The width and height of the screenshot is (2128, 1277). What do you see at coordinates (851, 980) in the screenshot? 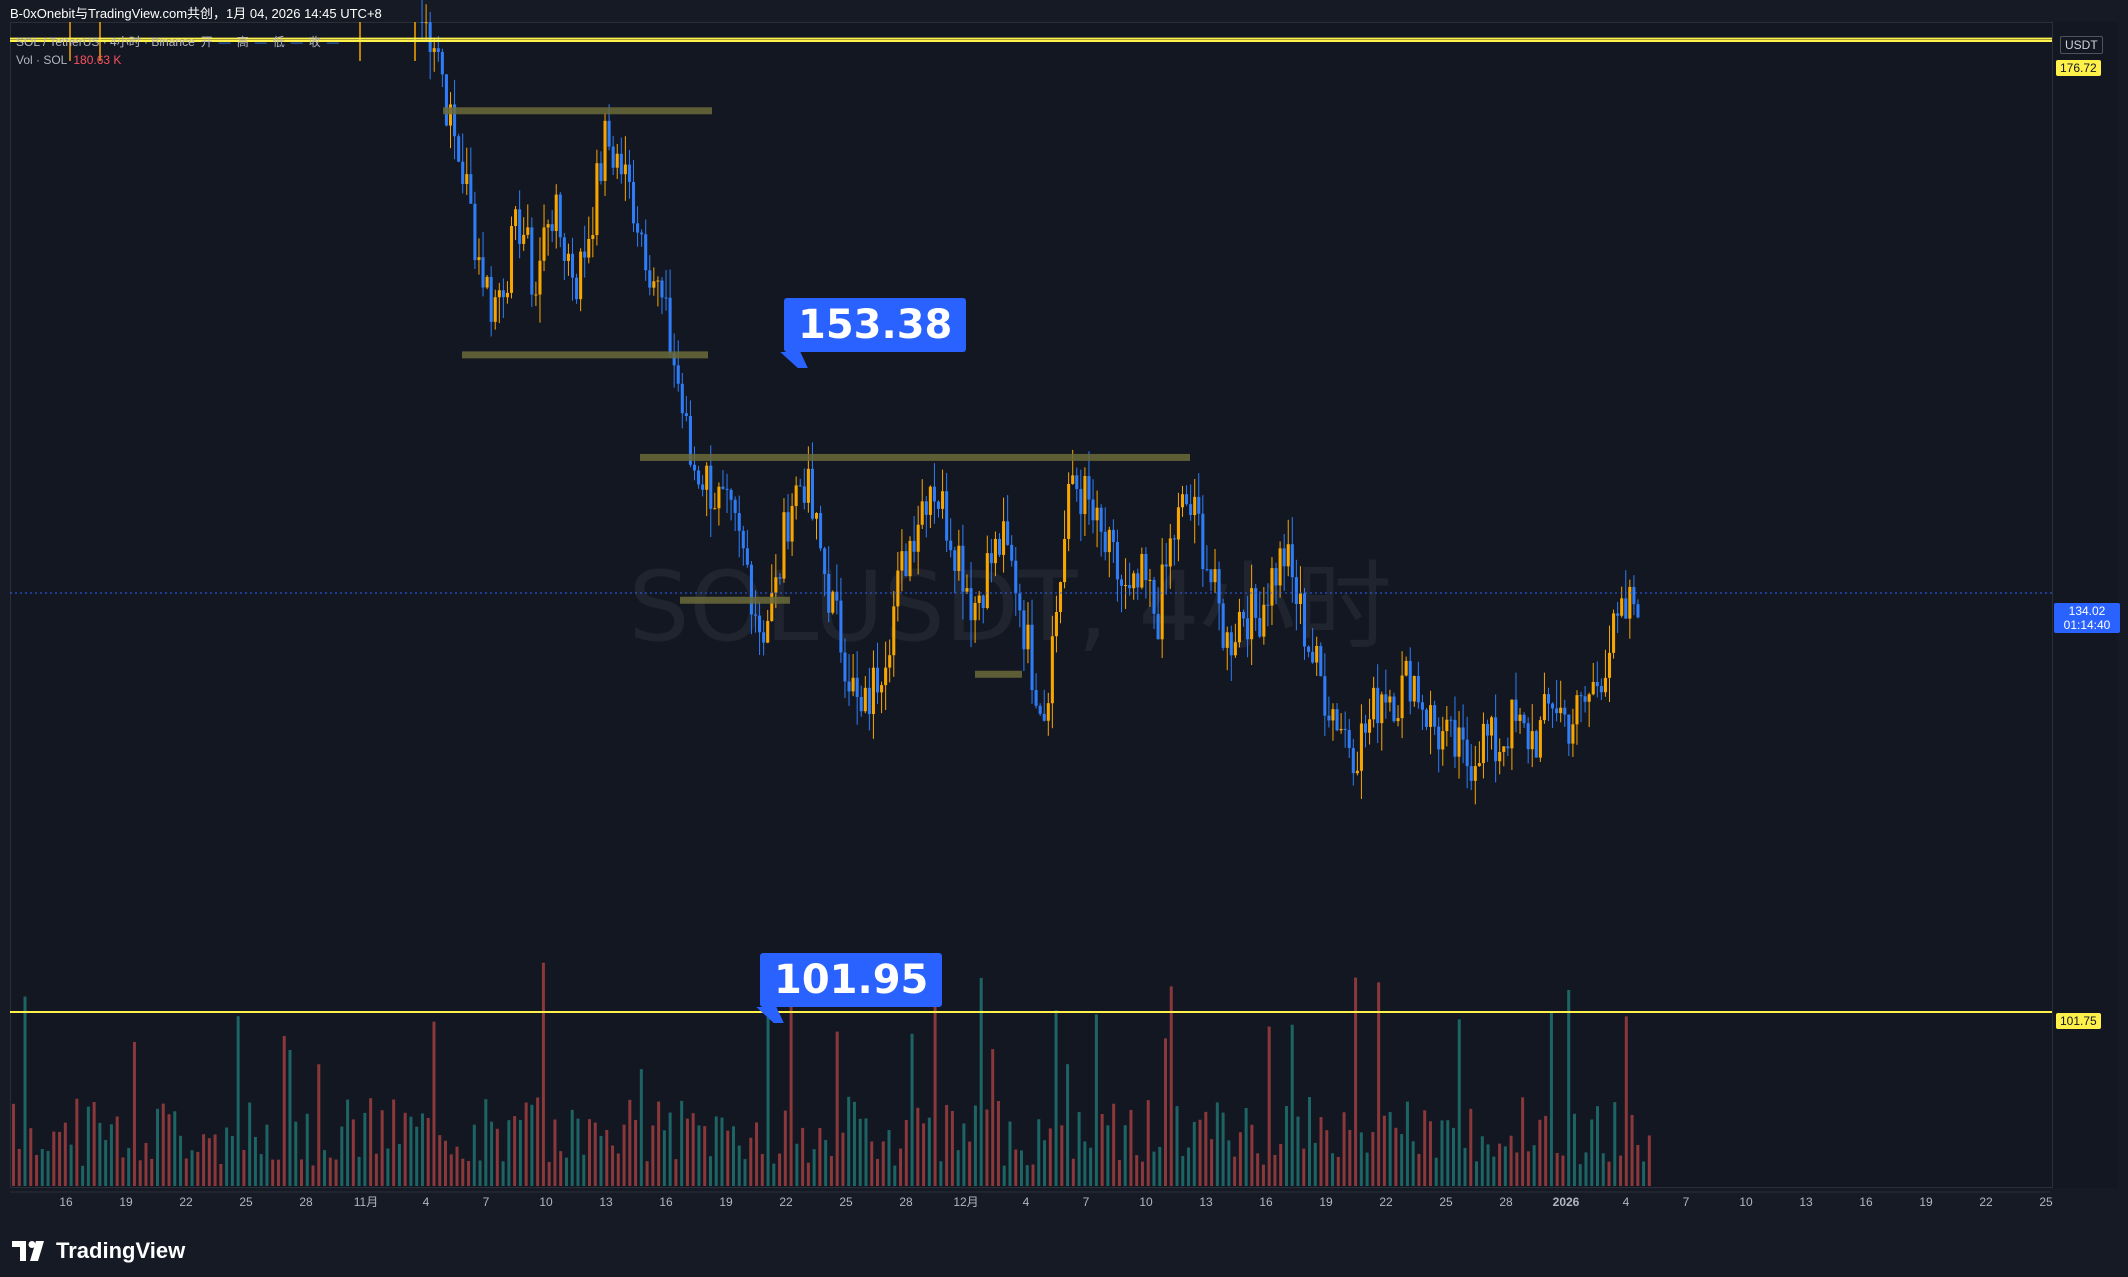
I see `price-callout-lower: 101.95` at bounding box center [851, 980].